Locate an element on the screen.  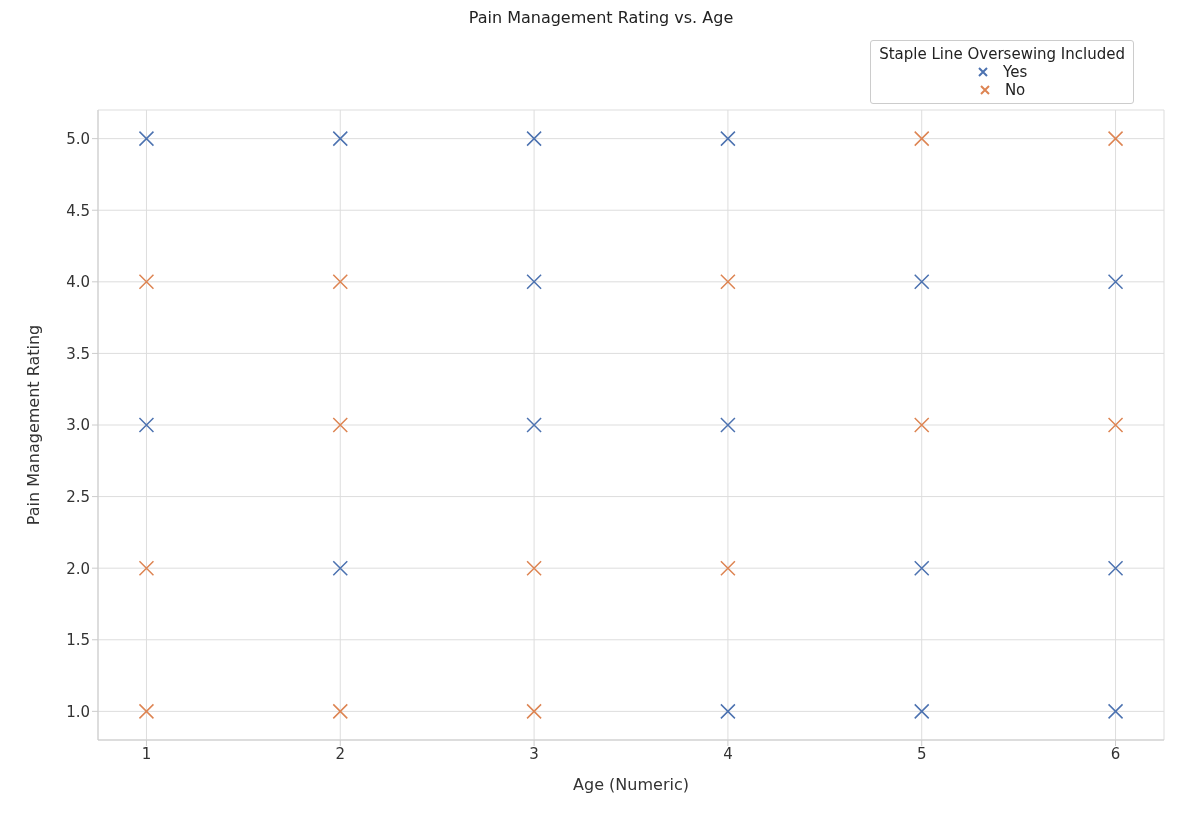
y-tick-label: 2.5 is located at coordinates (78, 496).